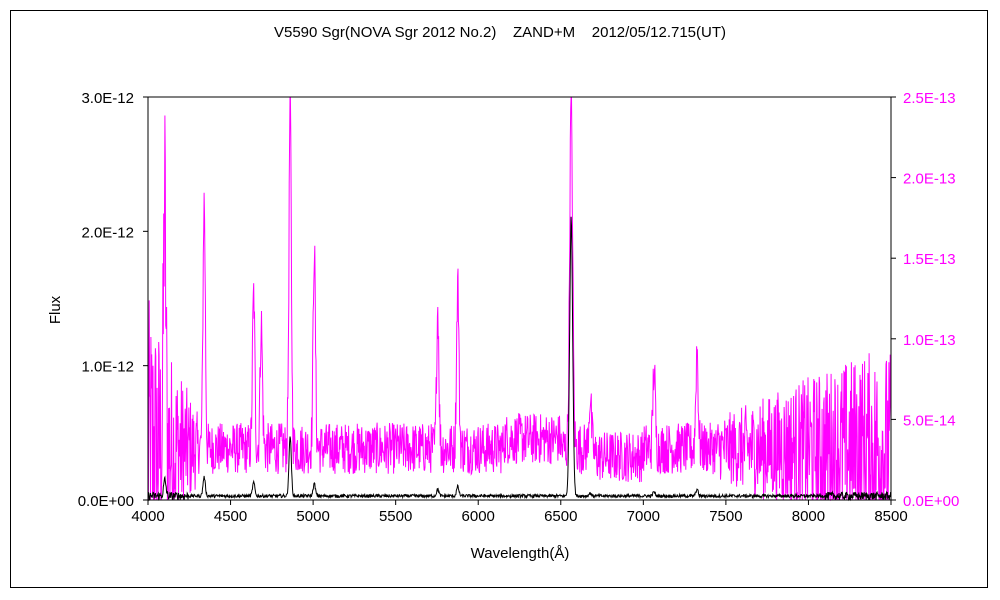 Image resolution: width=1000 pixels, height=600 pixels. Describe the element at coordinates (520, 553) in the screenshot. I see `x-axis-label: Wavelength(Å)` at that location.